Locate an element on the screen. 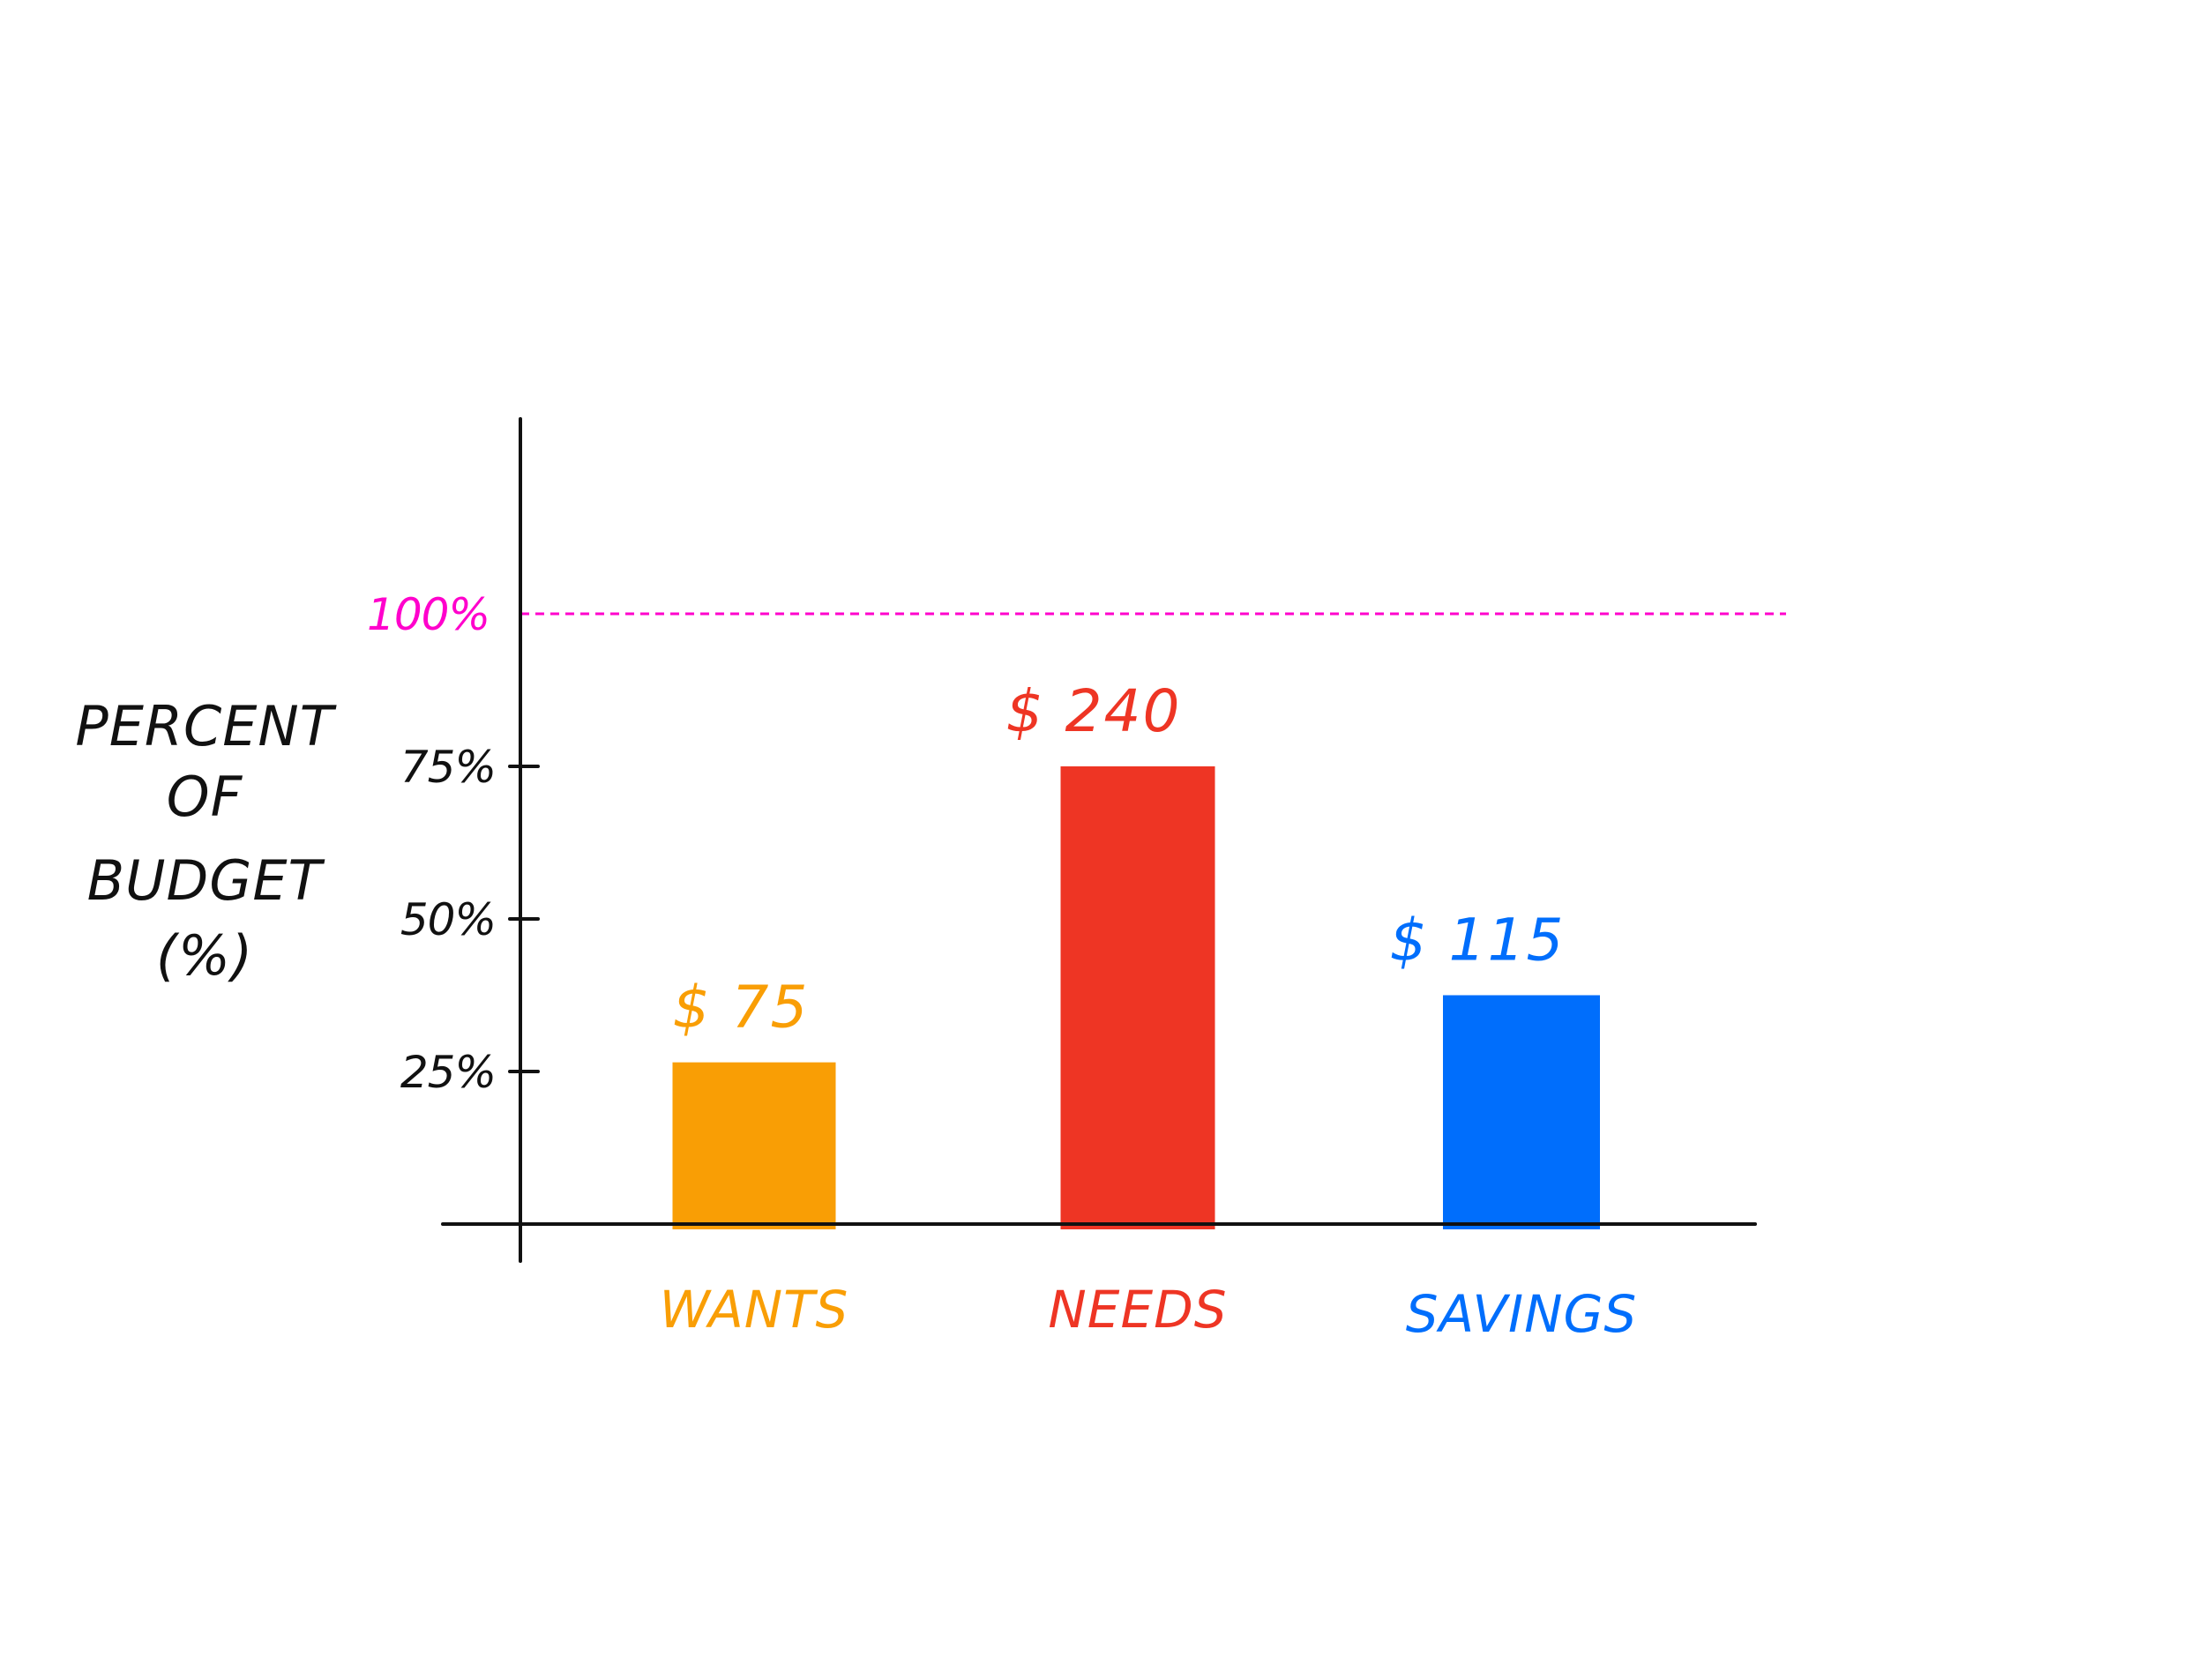 The height and width of the screenshot is (1680, 2205). y-tick-label: 50% is located at coordinates (448, 919).